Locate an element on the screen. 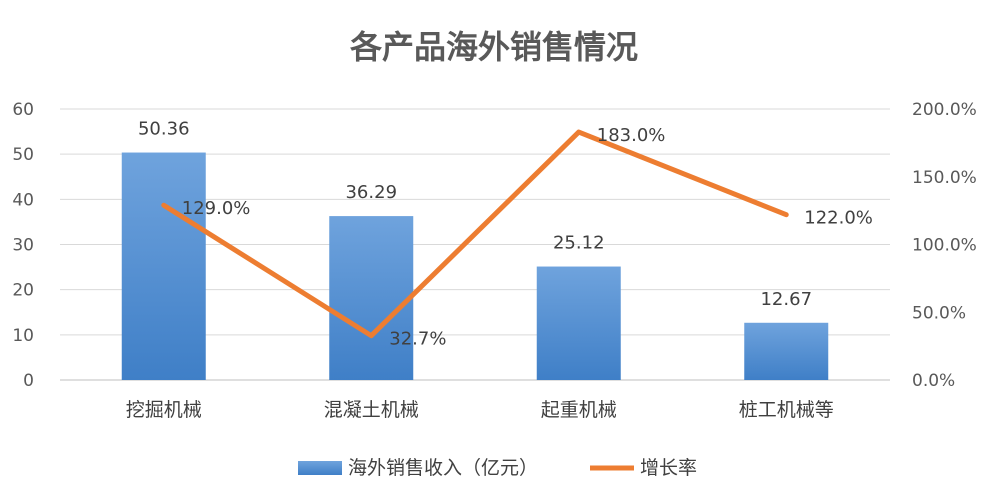  right-tick-label: 200.0% is located at coordinates (944, 110).